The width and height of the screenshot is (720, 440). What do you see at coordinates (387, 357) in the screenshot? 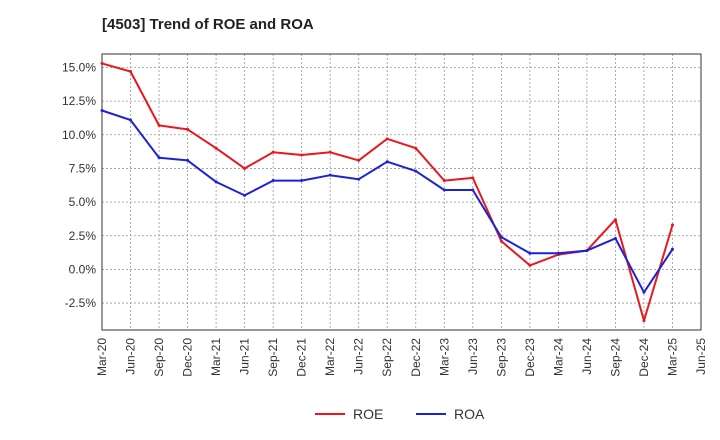
I see `x-tick-label: Sep-22` at bounding box center [387, 357].